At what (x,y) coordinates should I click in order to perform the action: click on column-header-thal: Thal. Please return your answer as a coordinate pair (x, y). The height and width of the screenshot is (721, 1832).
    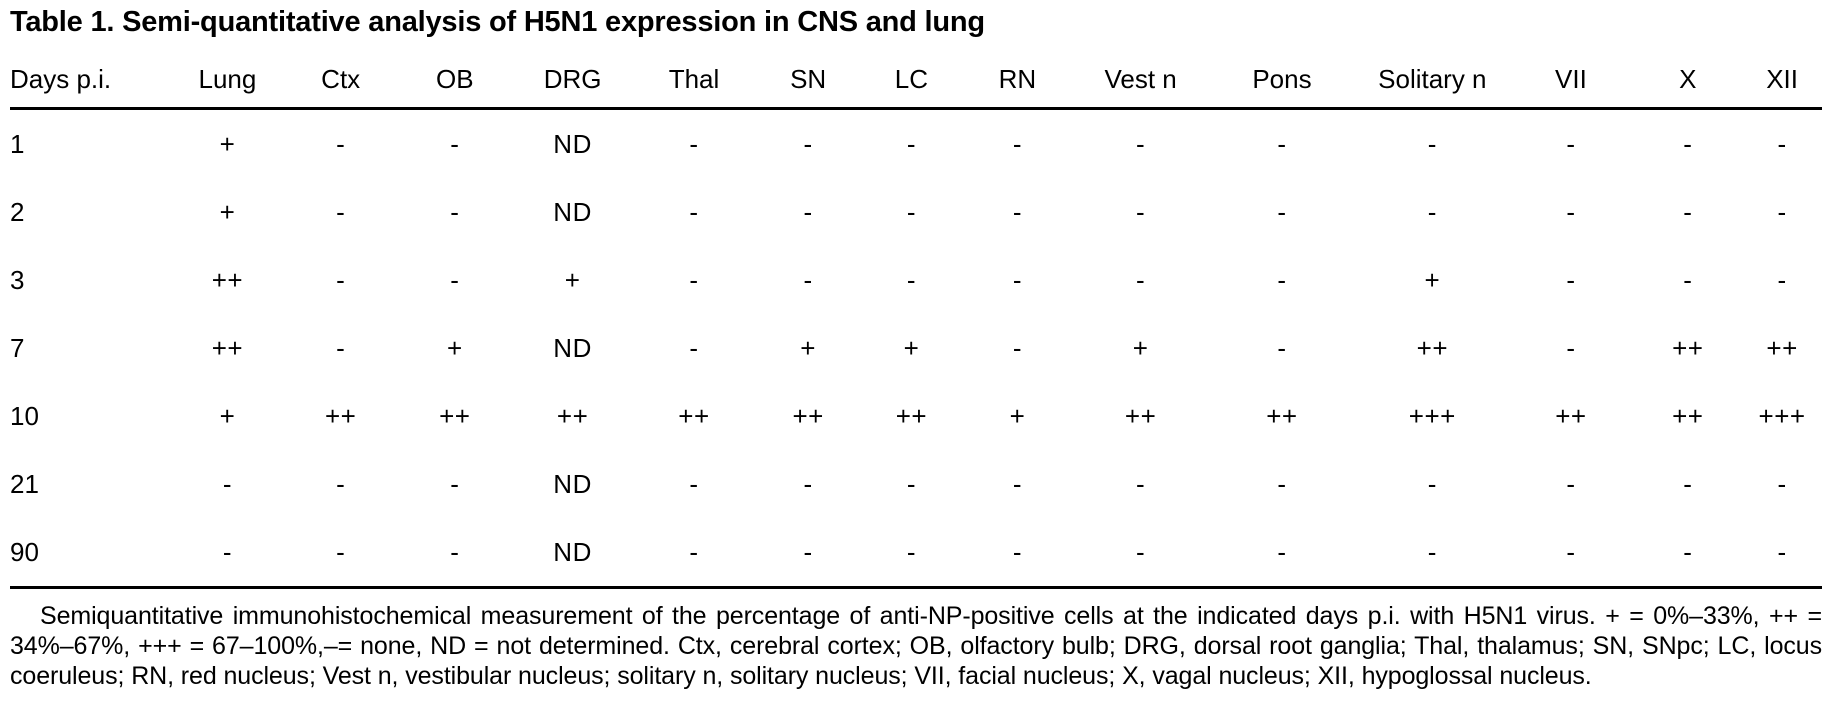
    Looking at the image, I should click on (694, 74).